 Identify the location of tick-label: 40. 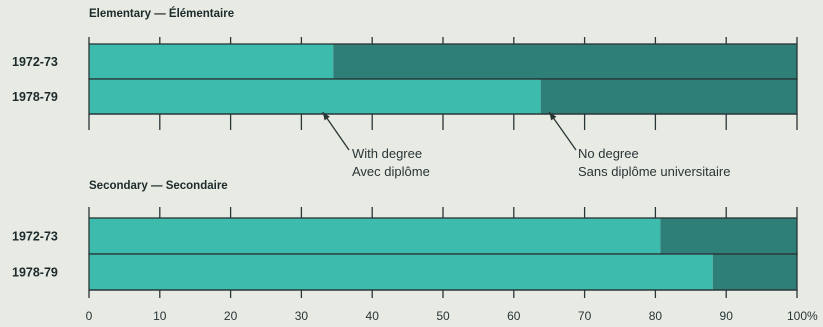
(373, 316).